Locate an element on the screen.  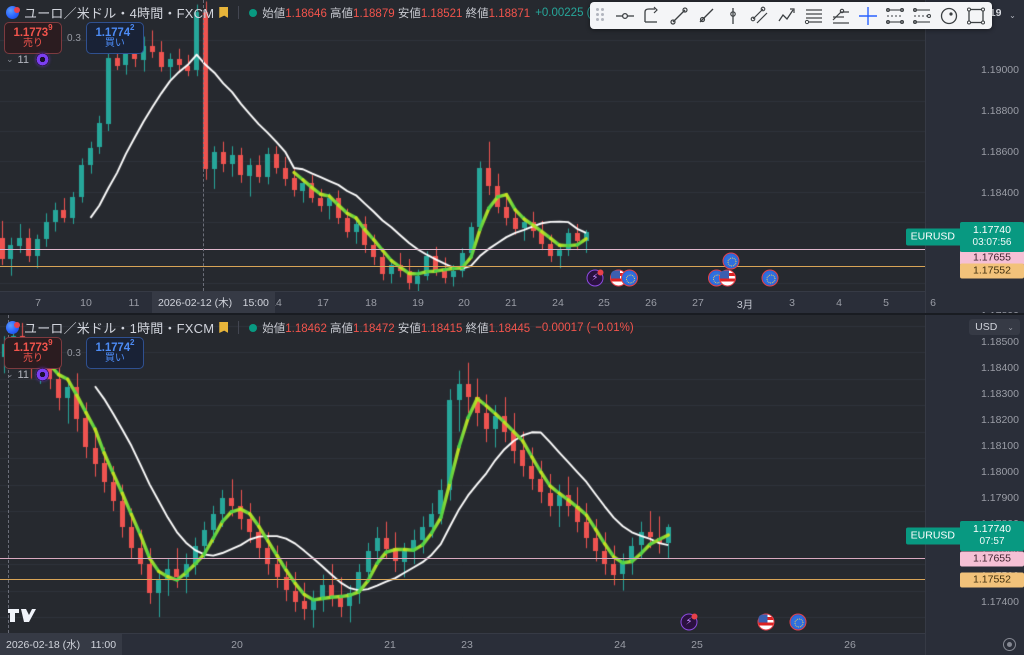
trend-angle-tool is located at coordinates (651, 15).